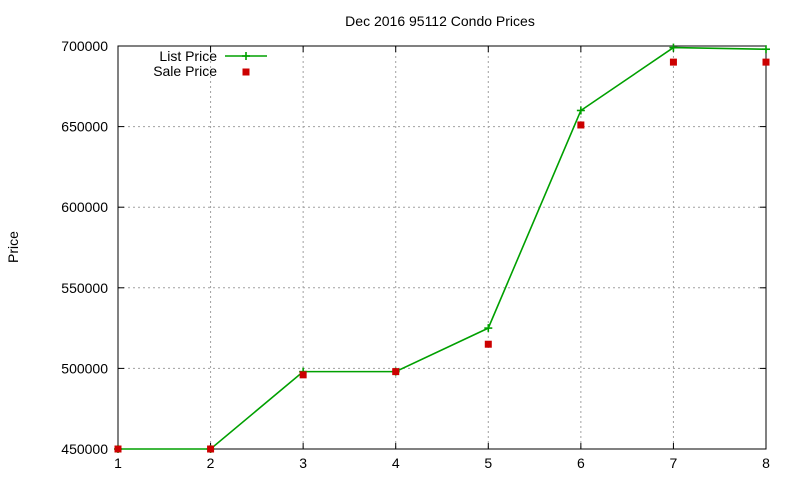 The height and width of the screenshot is (480, 800). Describe the element at coordinates (766, 463) in the screenshot. I see `x-tick-label: 8` at that location.